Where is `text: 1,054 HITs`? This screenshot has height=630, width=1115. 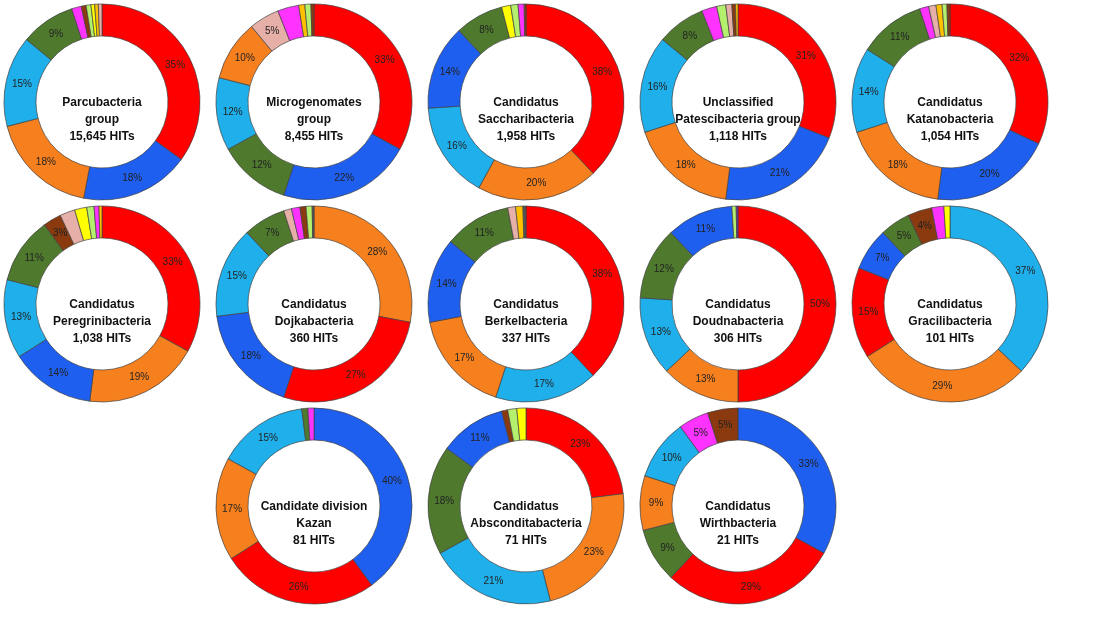
text: 1,054 HITs is located at coordinates (950, 136).